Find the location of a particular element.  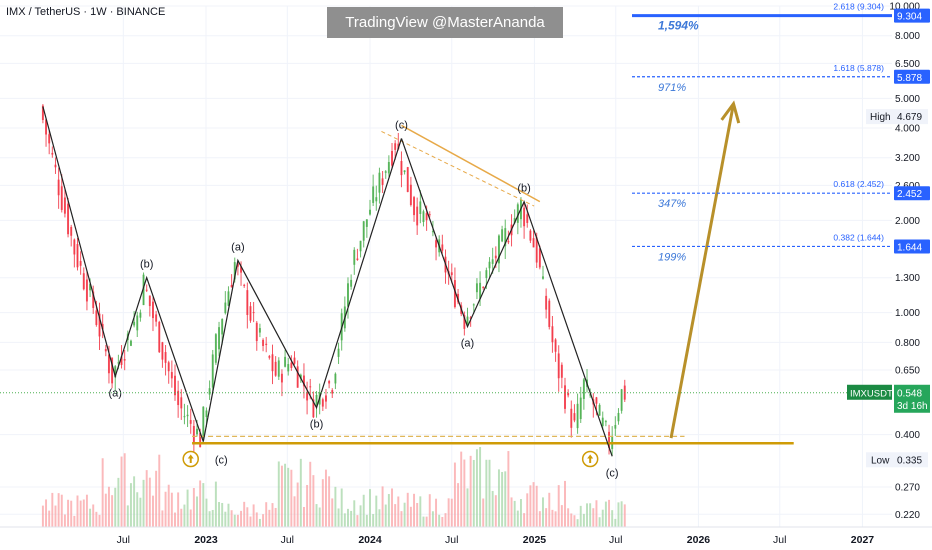

wave-label: (a) is located at coordinates (115, 393).